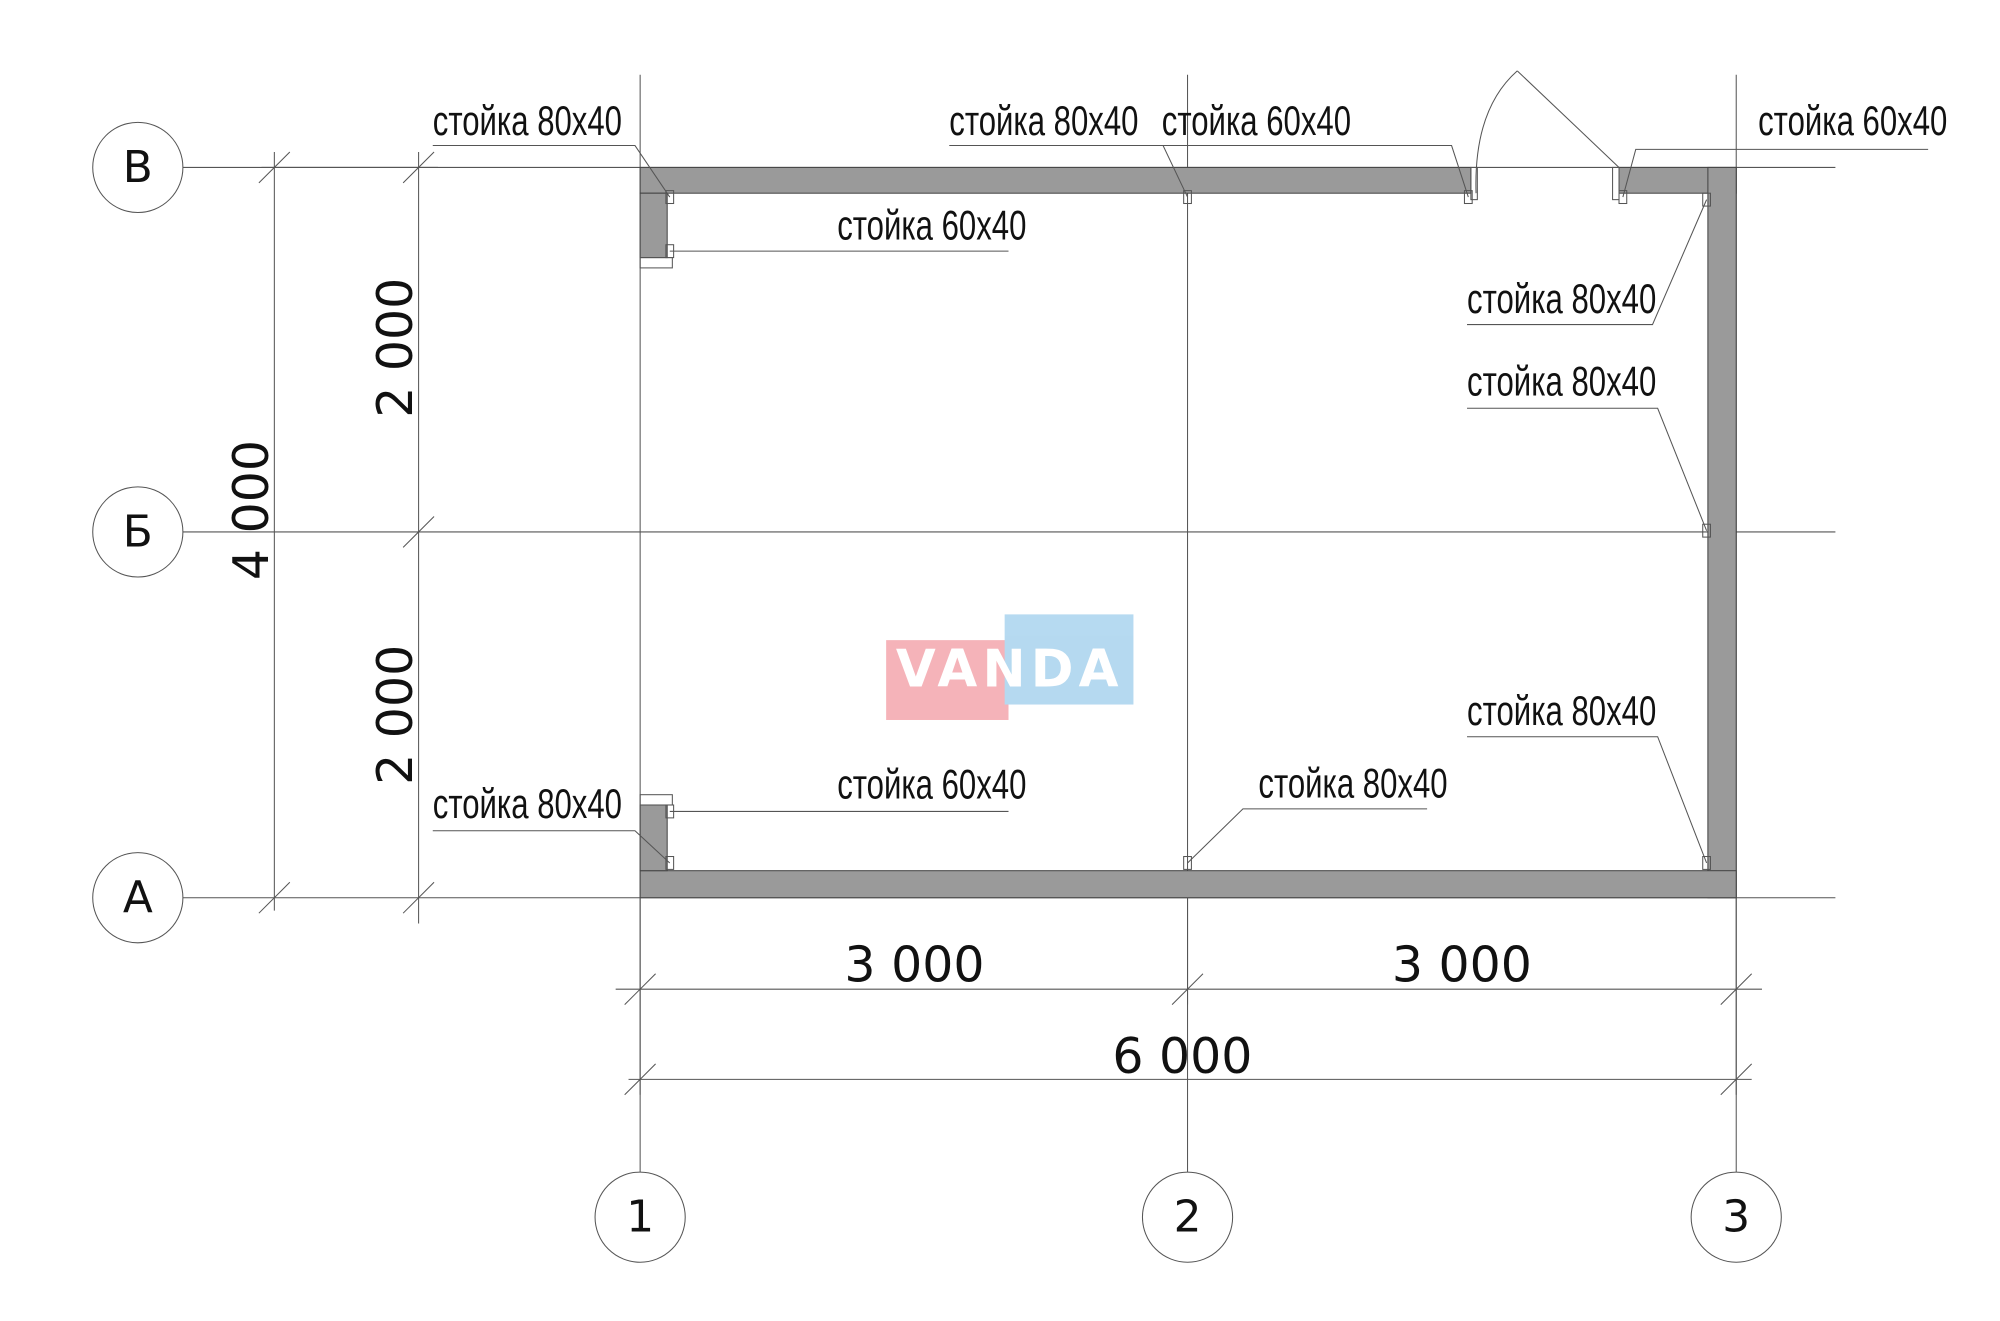 This screenshot has height=1321, width=2000. I want to click on wall-left-upper, so click(653, 225).